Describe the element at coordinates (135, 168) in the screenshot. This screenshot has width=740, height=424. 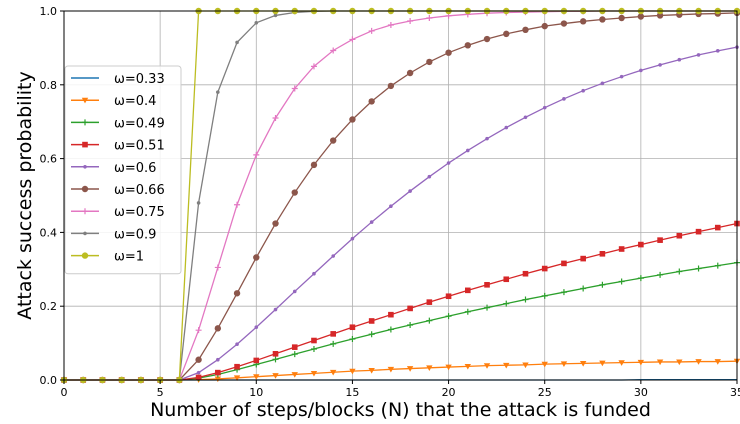
I see `legend-label: ω=0.6` at that location.